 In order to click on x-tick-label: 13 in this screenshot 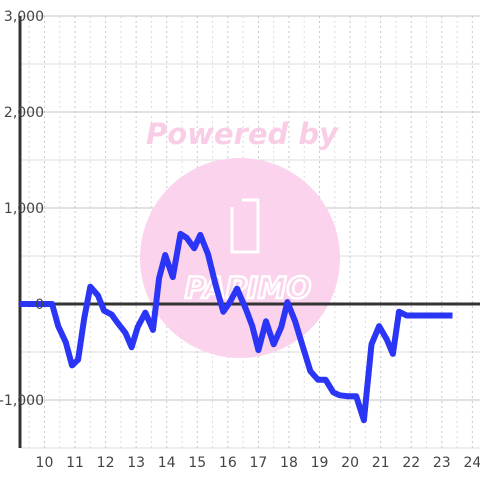, I will do `click(136, 463)`.